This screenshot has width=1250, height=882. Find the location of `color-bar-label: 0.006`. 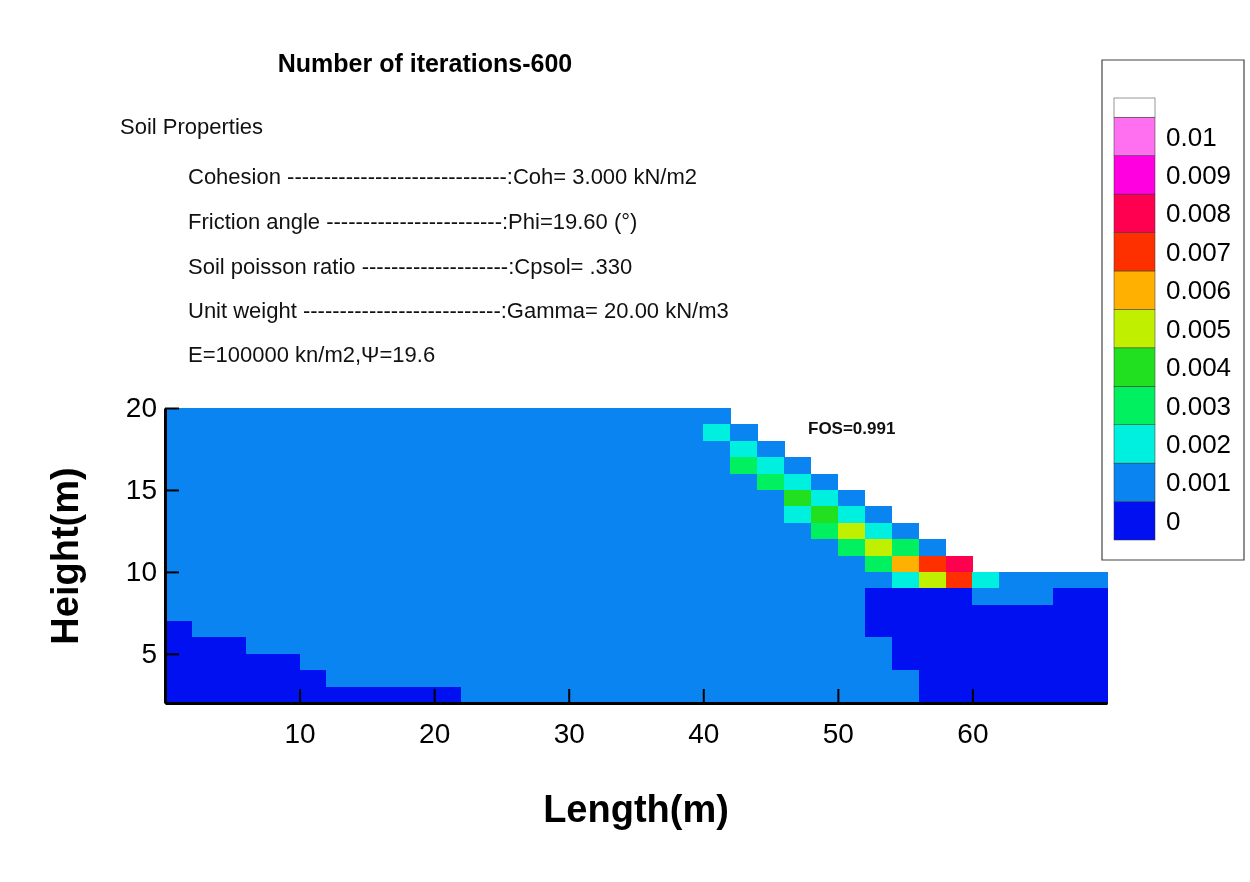

color-bar-label: 0.006 is located at coordinates (1199, 290).